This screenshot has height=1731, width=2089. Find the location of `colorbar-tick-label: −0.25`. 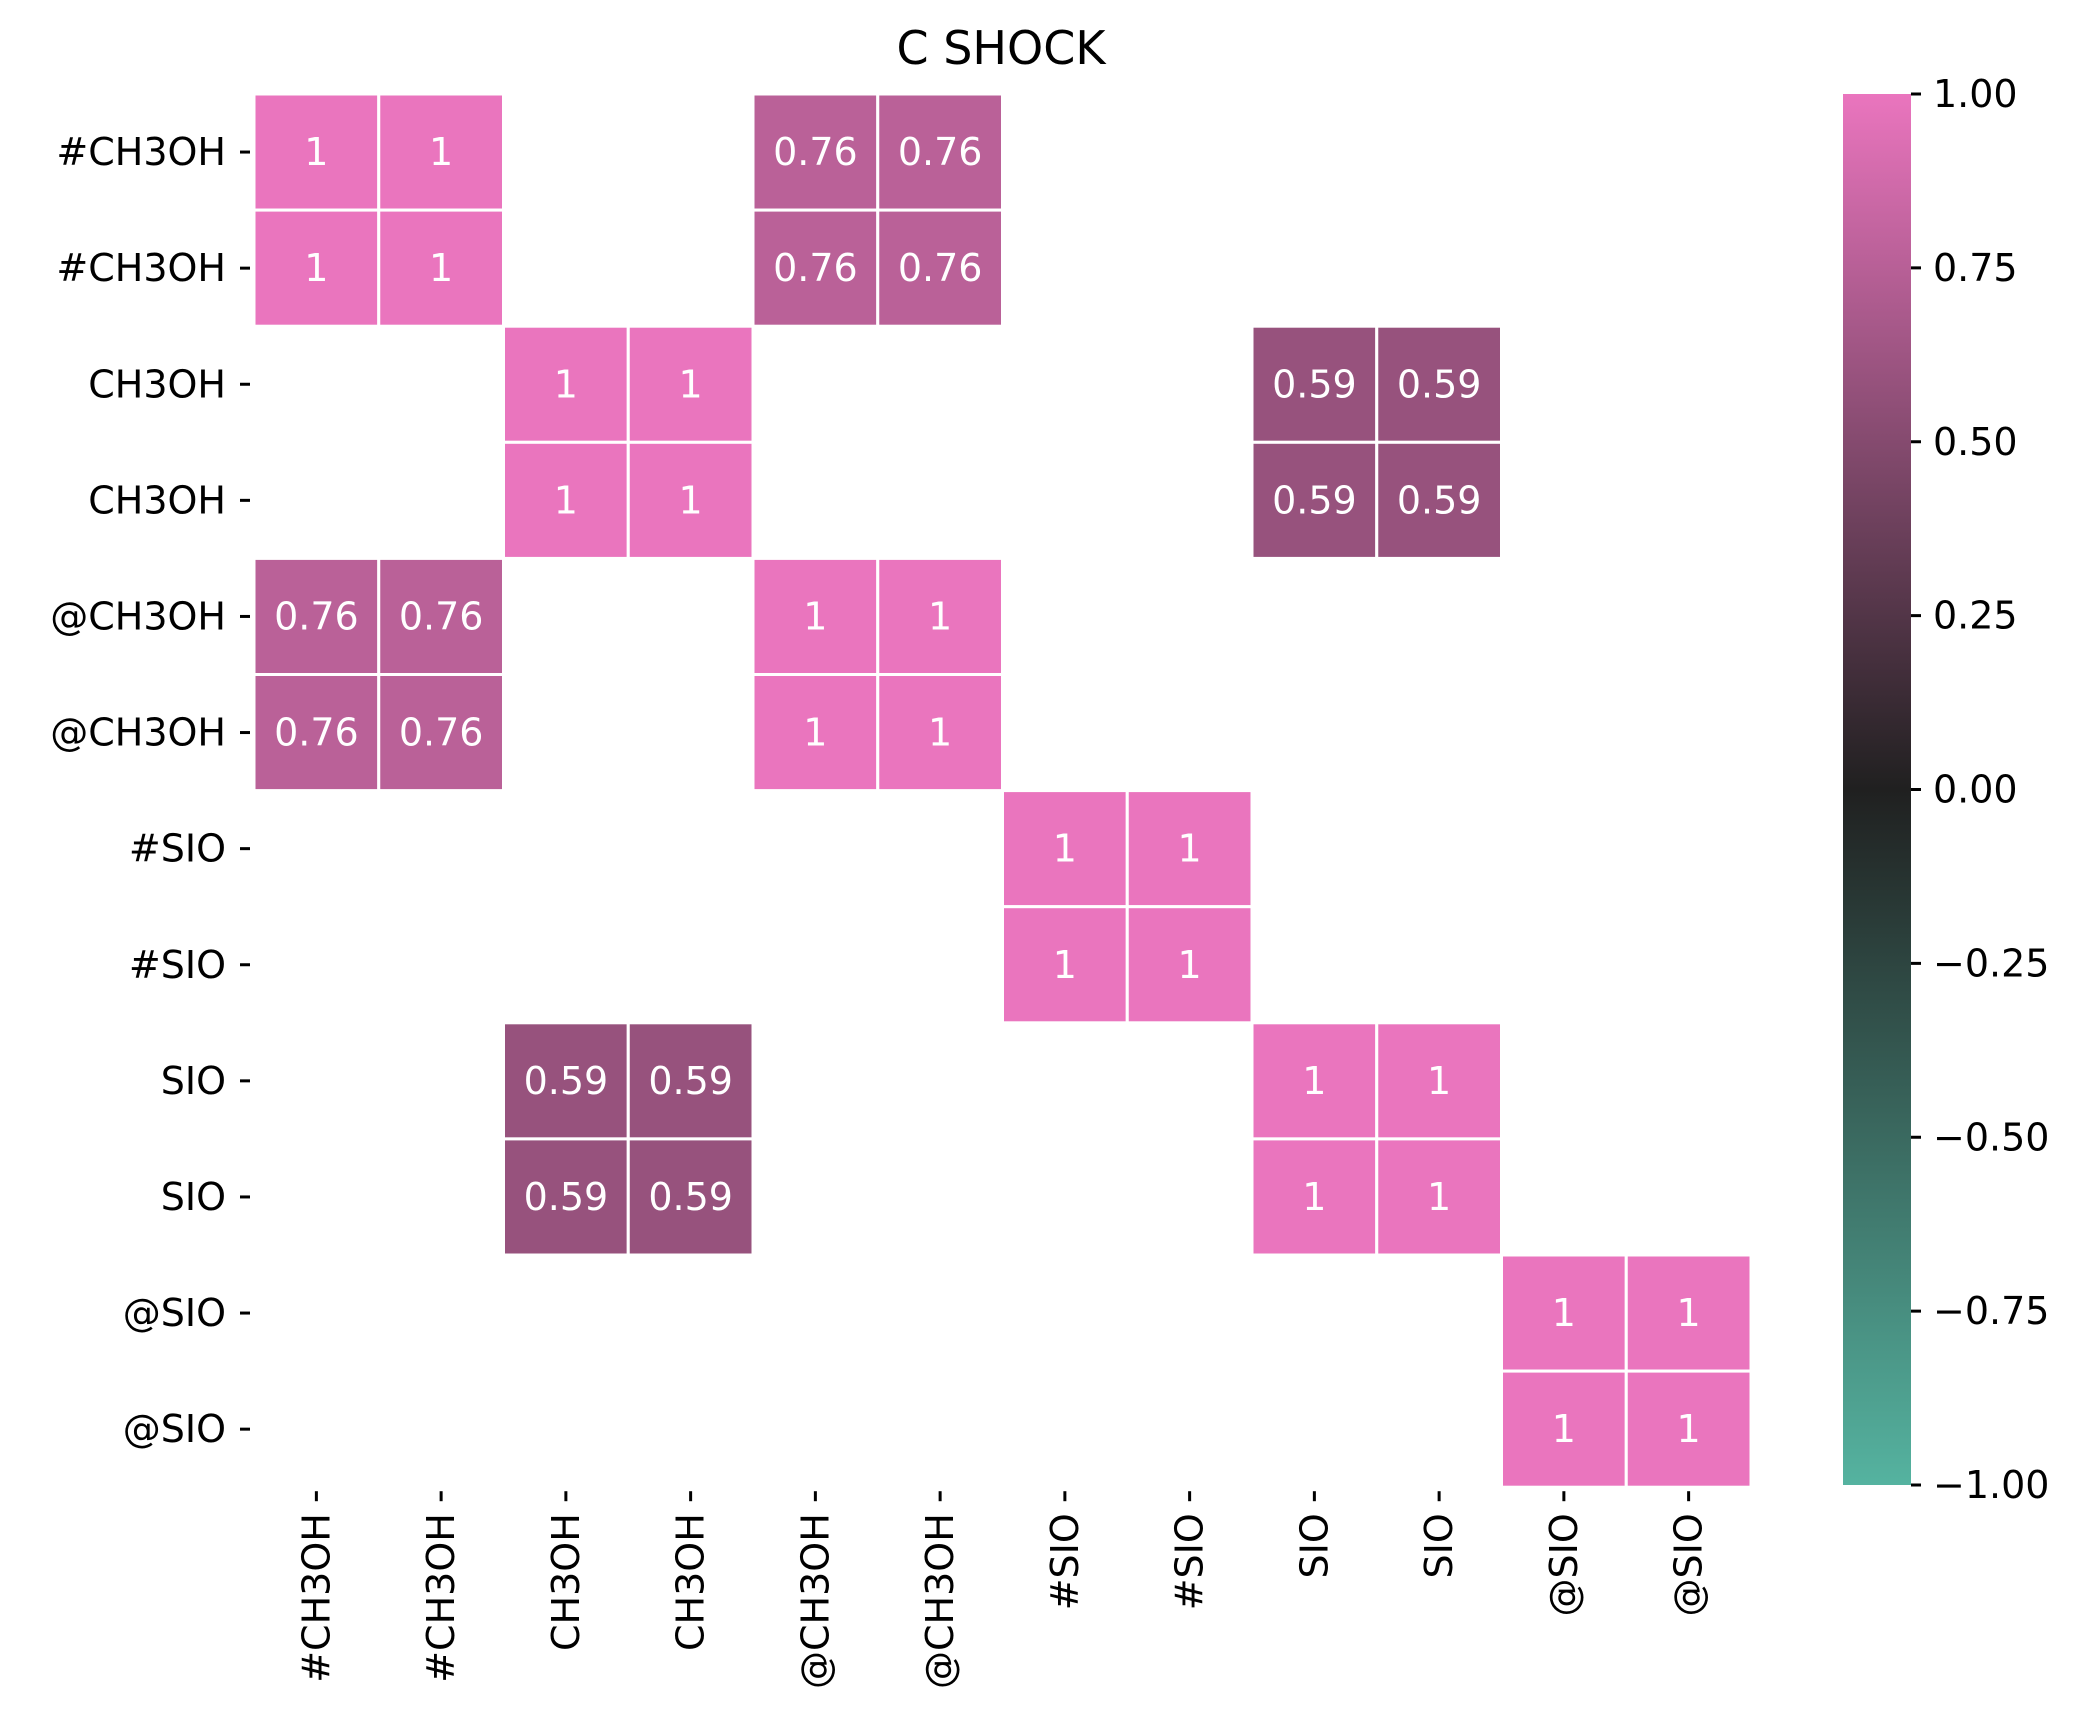

colorbar-tick-label: −0.25 is located at coordinates (1991, 963).